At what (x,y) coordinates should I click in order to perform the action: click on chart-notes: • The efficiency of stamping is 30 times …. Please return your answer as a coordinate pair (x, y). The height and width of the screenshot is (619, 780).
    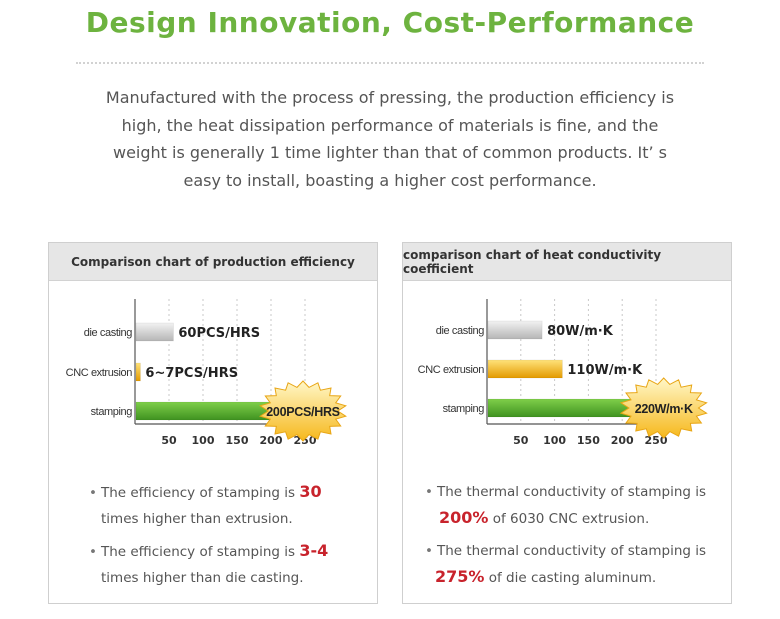
    Looking at the image, I should click on (234, 538).